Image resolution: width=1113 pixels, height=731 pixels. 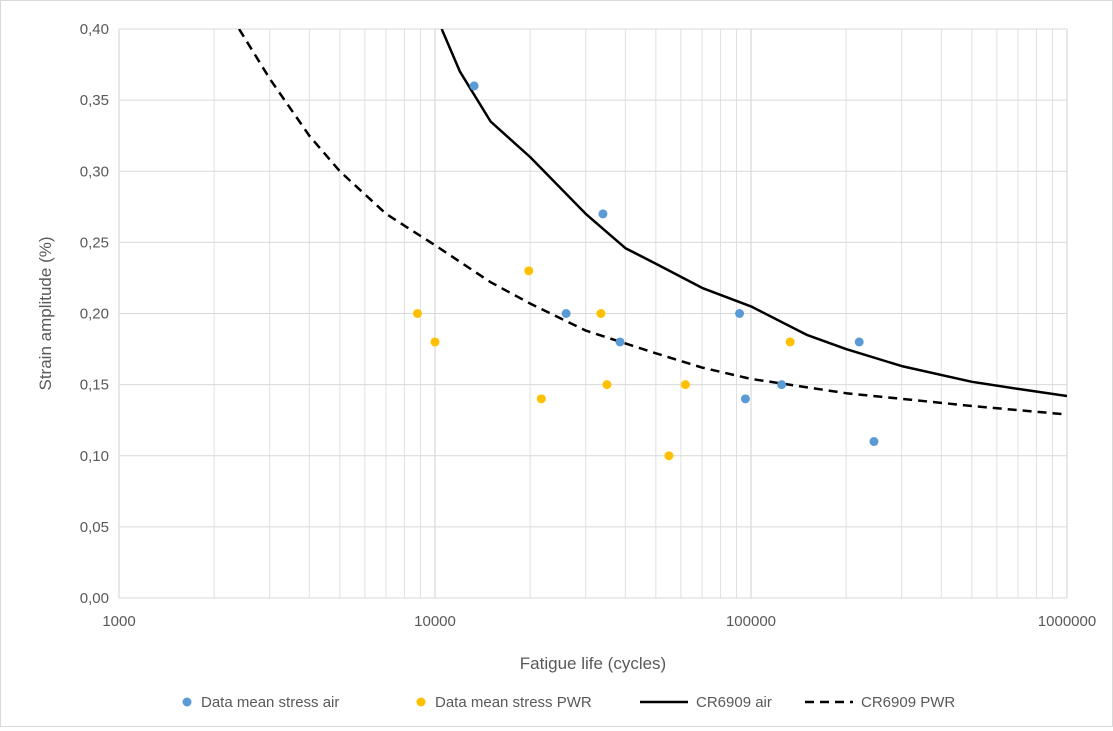 I want to click on legend-item-cr6909-air: CR6909 air, so click(x=706, y=702).